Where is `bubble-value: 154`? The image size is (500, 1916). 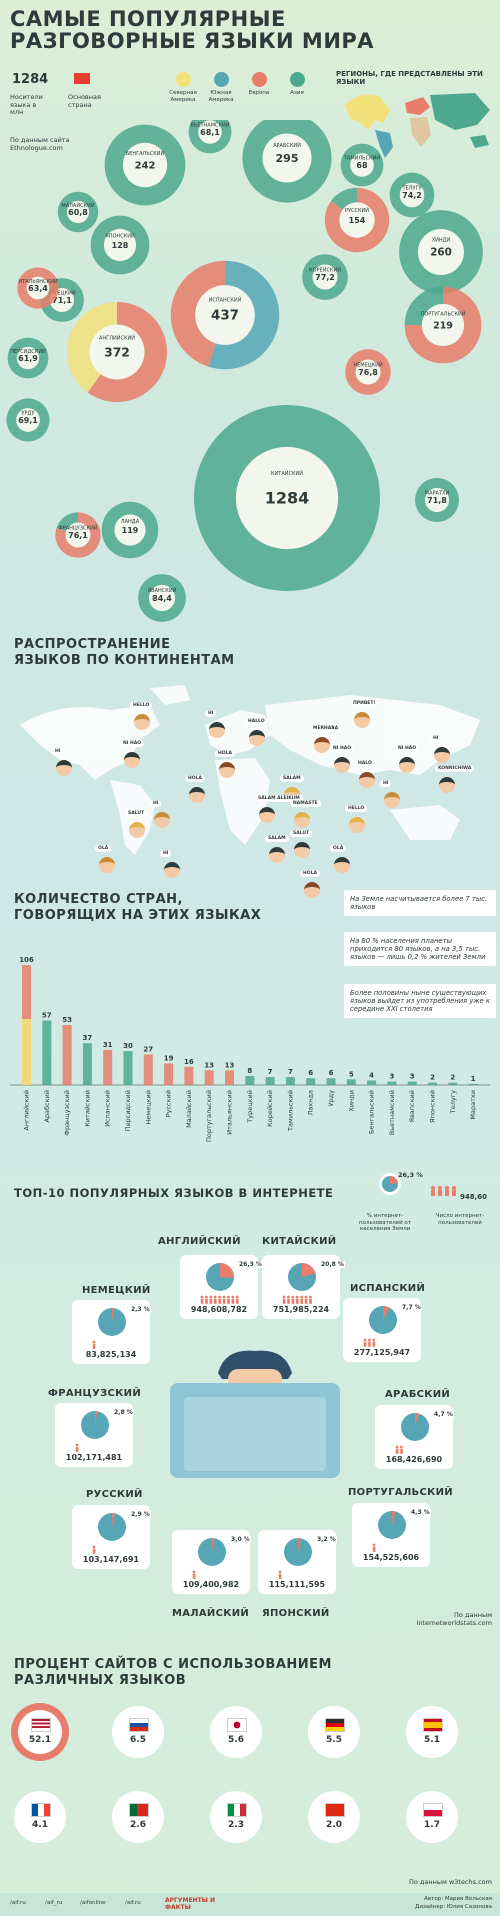
bubble-value: 154 is located at coordinates (357, 220).